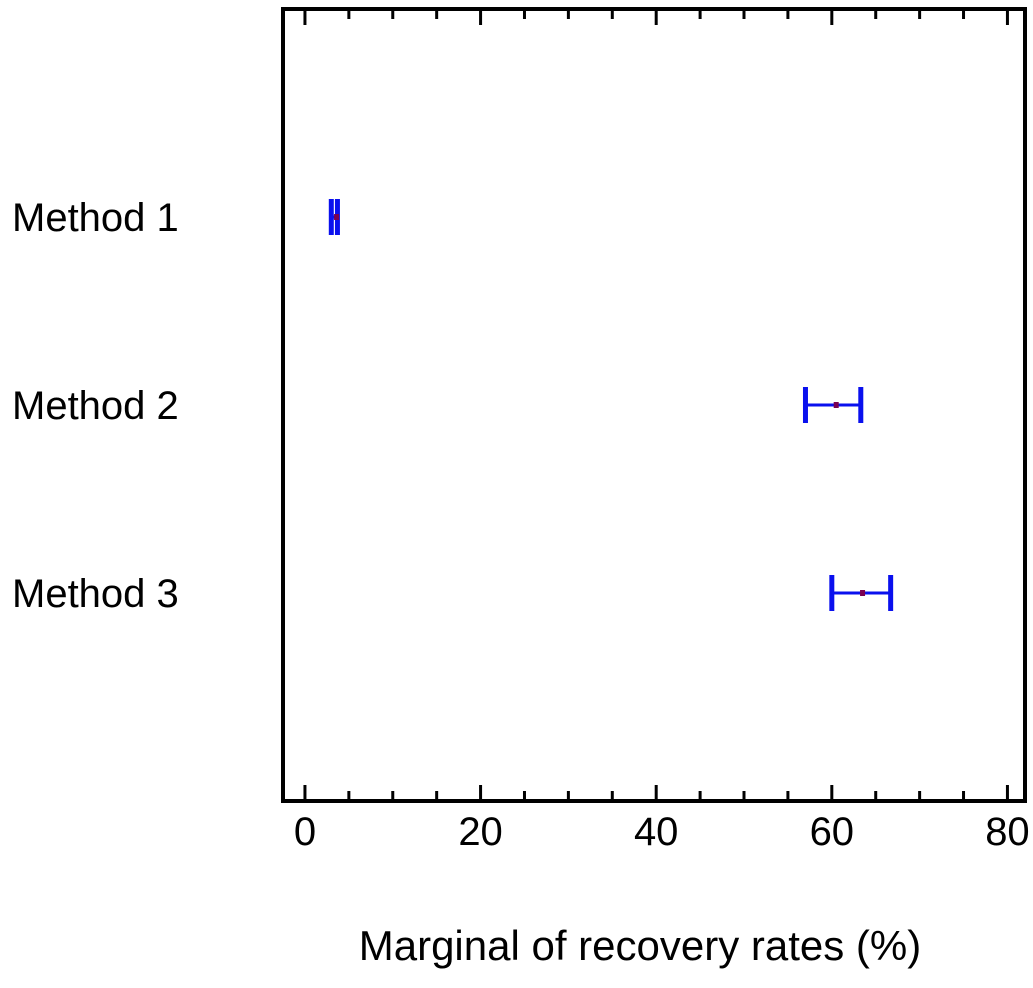  Describe the element at coordinates (480, 832) in the screenshot. I see `x-tick-label: 20` at that location.